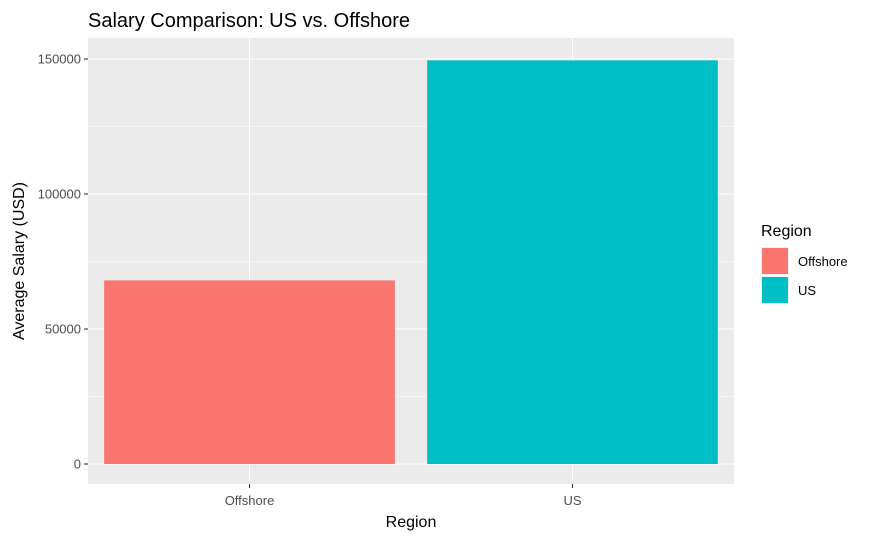 The image size is (875, 540). I want to click on x-tick-label: Offshore, so click(250, 500).